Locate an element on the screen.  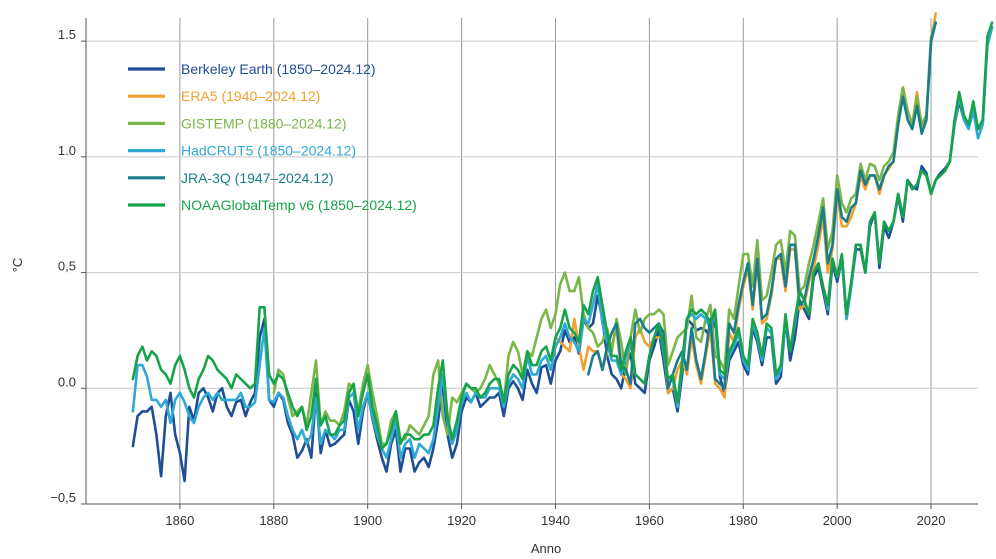
legend-label: NOAAGlobalTemp v6 (1850–2024.12) is located at coordinates (299, 205).